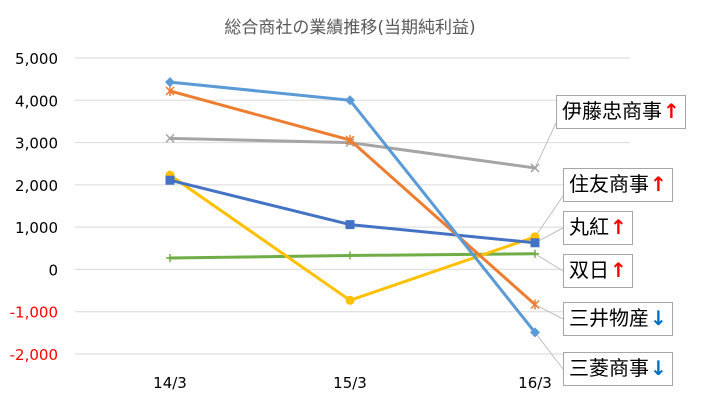 The height and width of the screenshot is (410, 701). I want to click on callout-sojitz: 双日↑, so click(598, 271).